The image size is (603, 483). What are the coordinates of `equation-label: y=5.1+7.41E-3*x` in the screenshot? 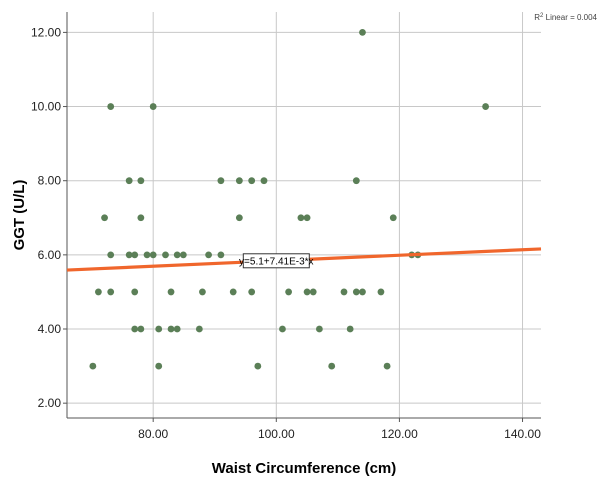 It's located at (276, 261).